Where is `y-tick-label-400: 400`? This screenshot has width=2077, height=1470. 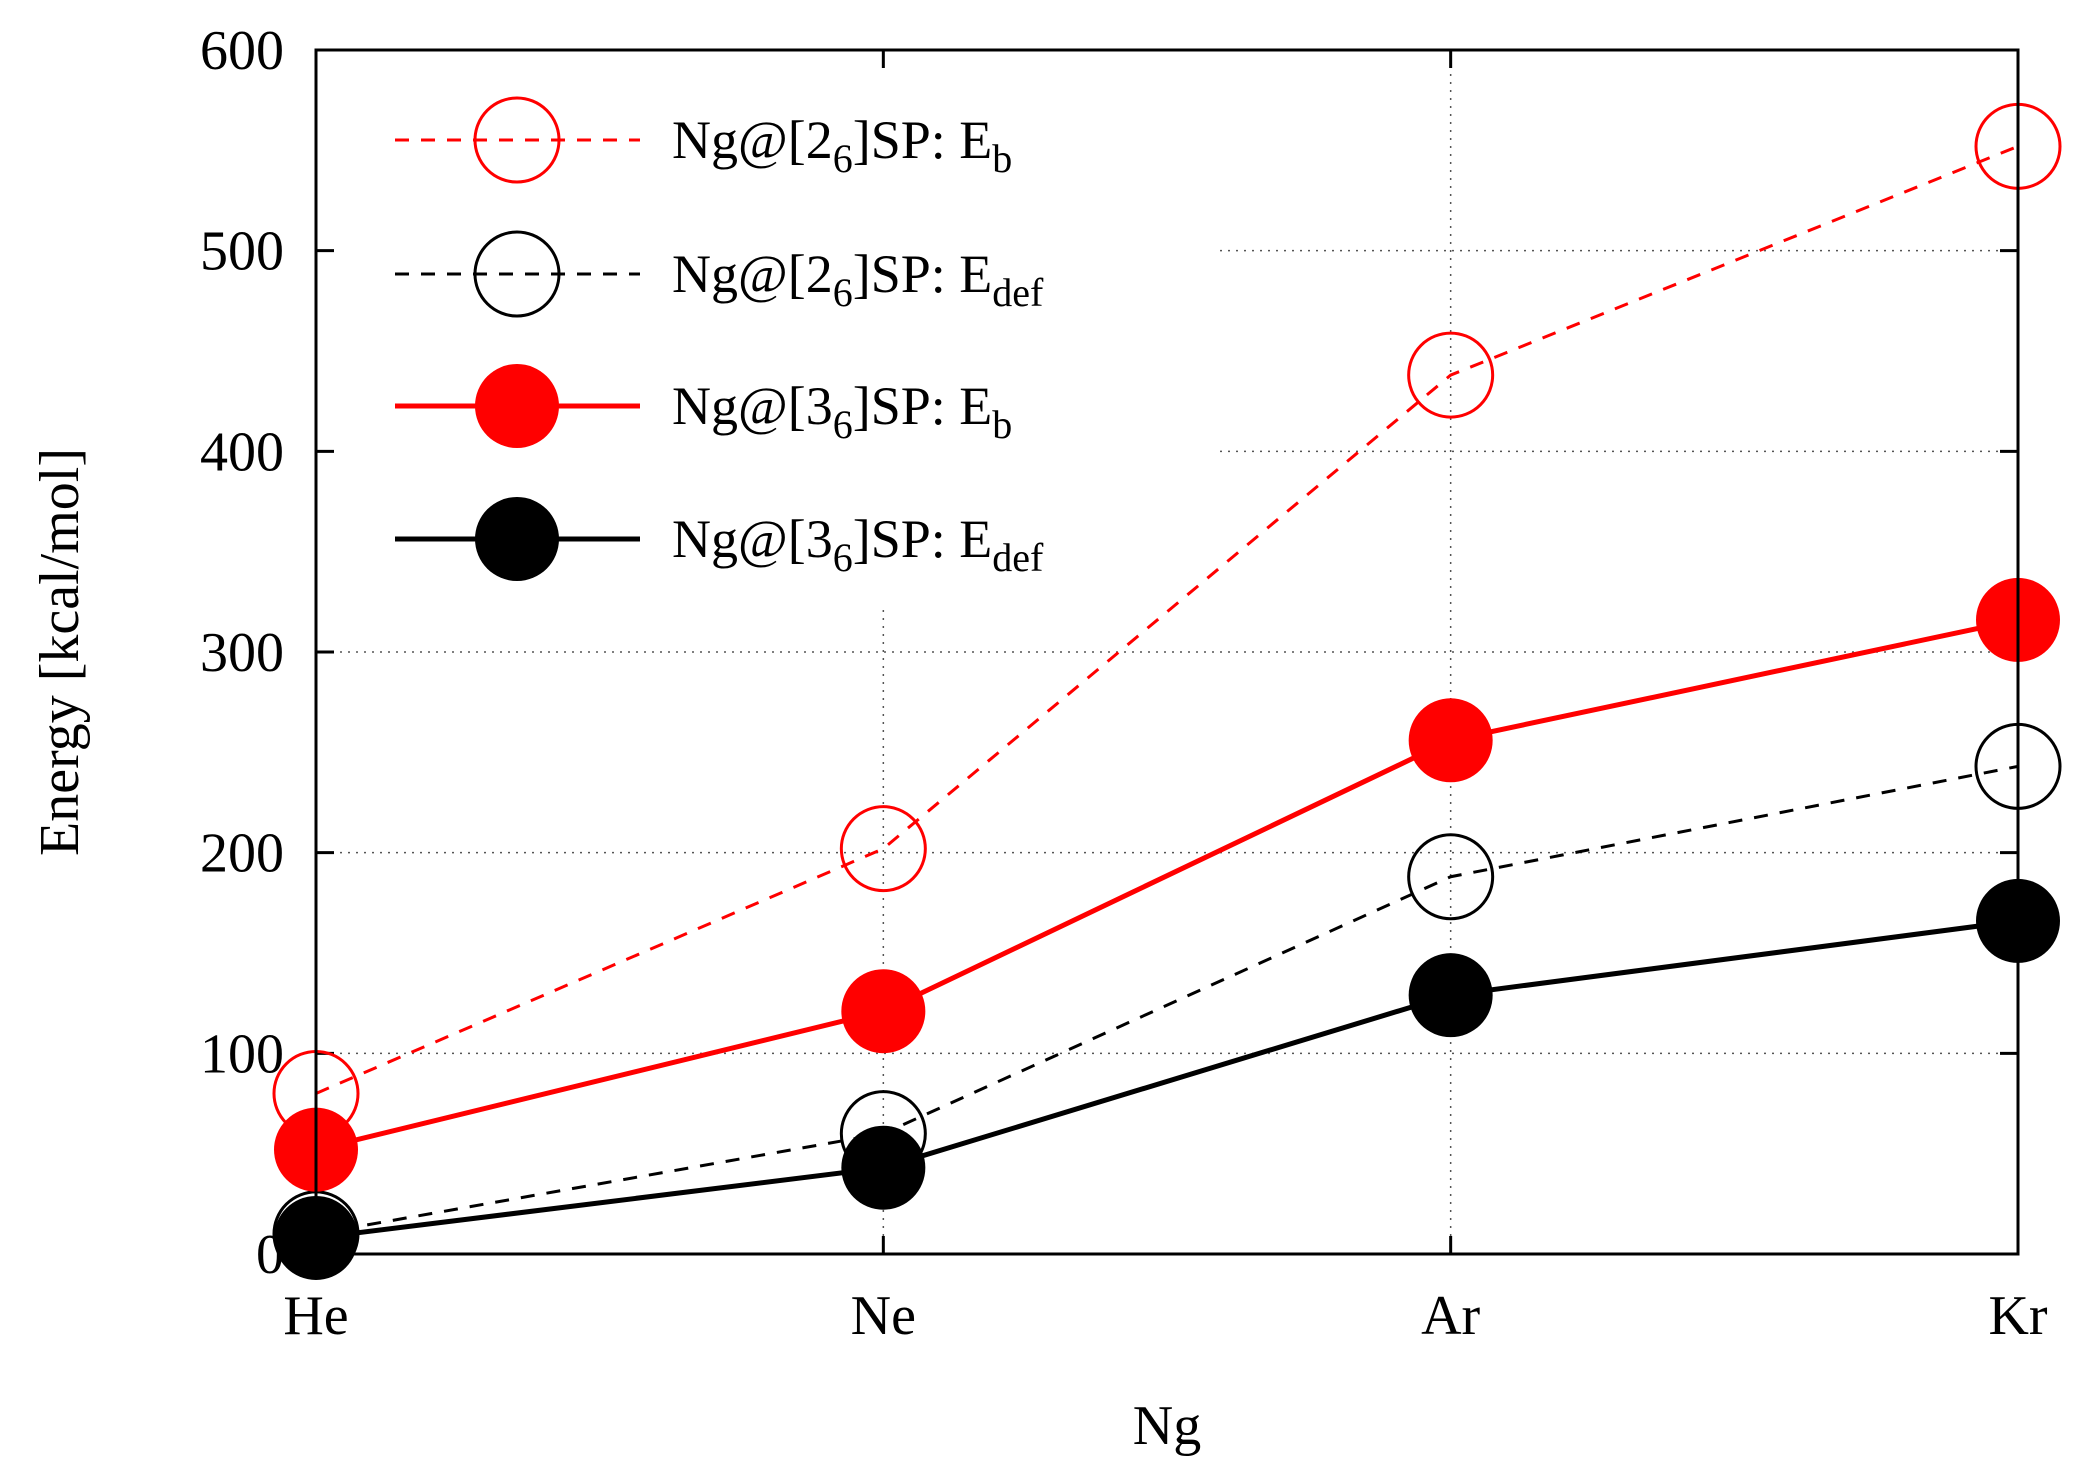 y-tick-label-400: 400 is located at coordinates (242, 452).